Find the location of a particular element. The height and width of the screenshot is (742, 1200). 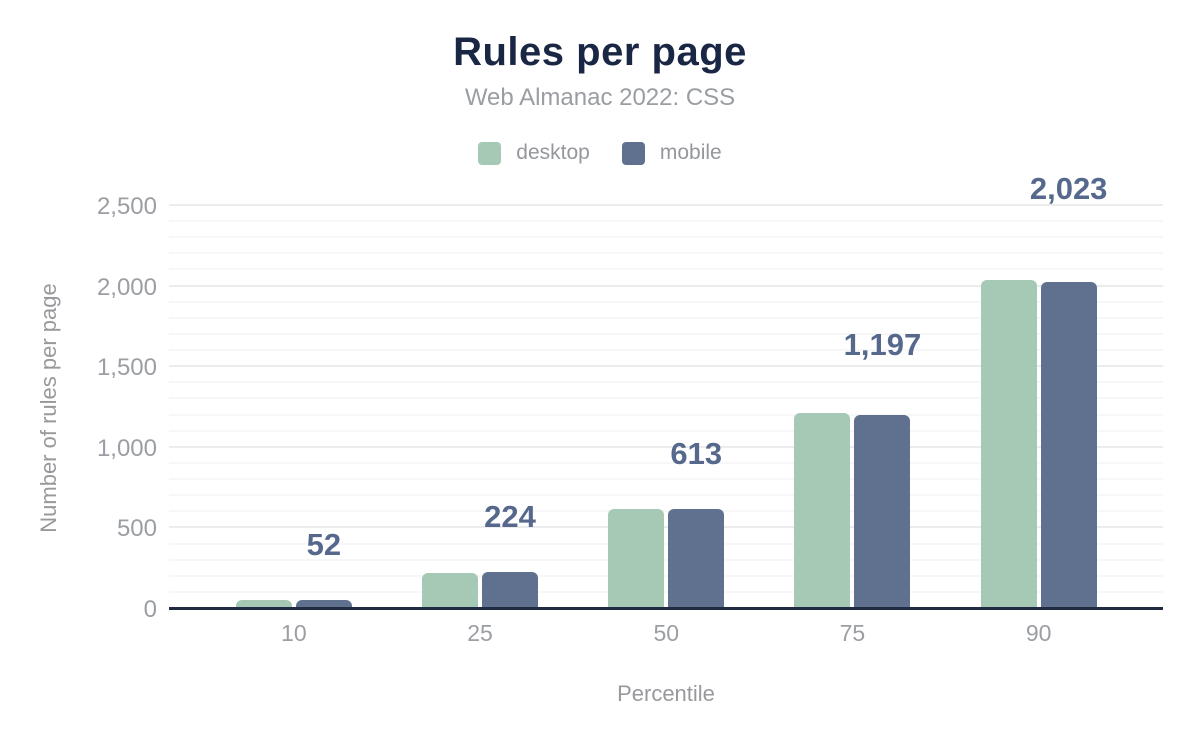

bar-mobile-p10 is located at coordinates (323, 604).